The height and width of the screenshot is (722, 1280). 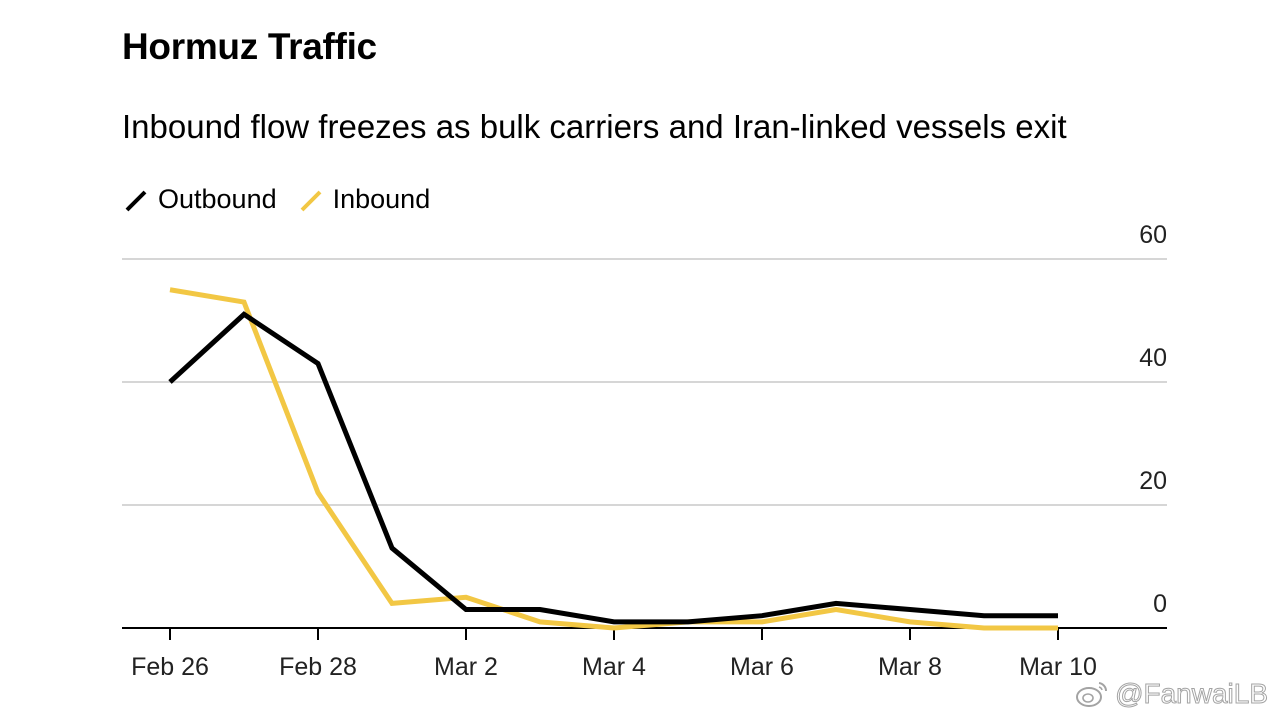 What do you see at coordinates (910, 667) in the screenshot?
I see `x-tick-label-mar-8: Mar 8` at bounding box center [910, 667].